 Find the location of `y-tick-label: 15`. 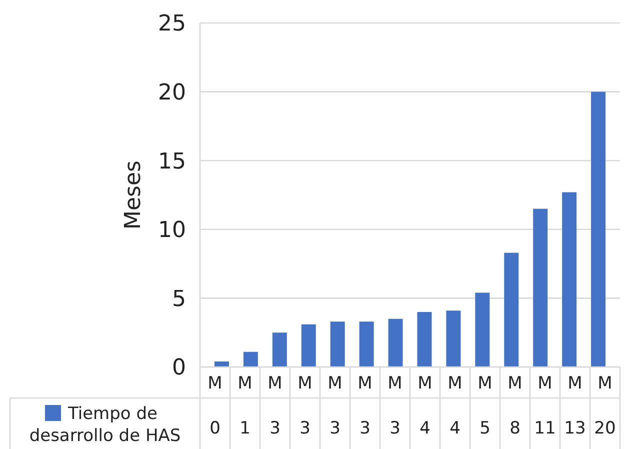

y-tick-label: 15 is located at coordinates (172, 161).